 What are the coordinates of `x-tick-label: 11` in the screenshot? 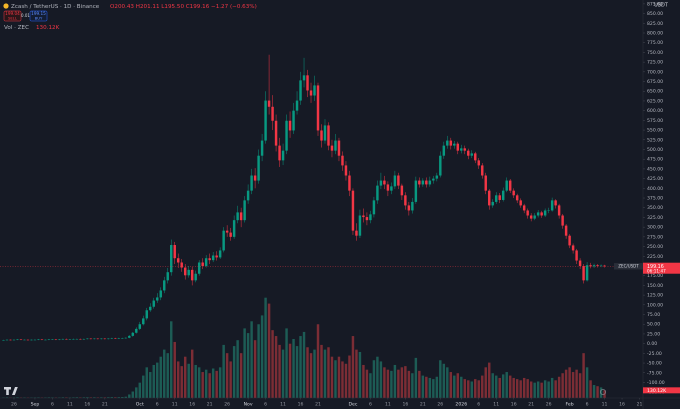 It's located at (496, 405).